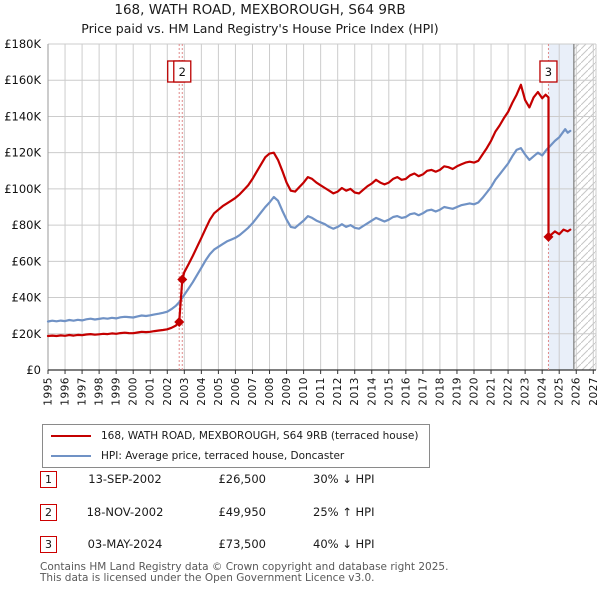 The height and width of the screenshot is (590, 600). What do you see at coordinates (577, 391) in the screenshot?
I see `x-tick-label: 2026` at bounding box center [577, 391].